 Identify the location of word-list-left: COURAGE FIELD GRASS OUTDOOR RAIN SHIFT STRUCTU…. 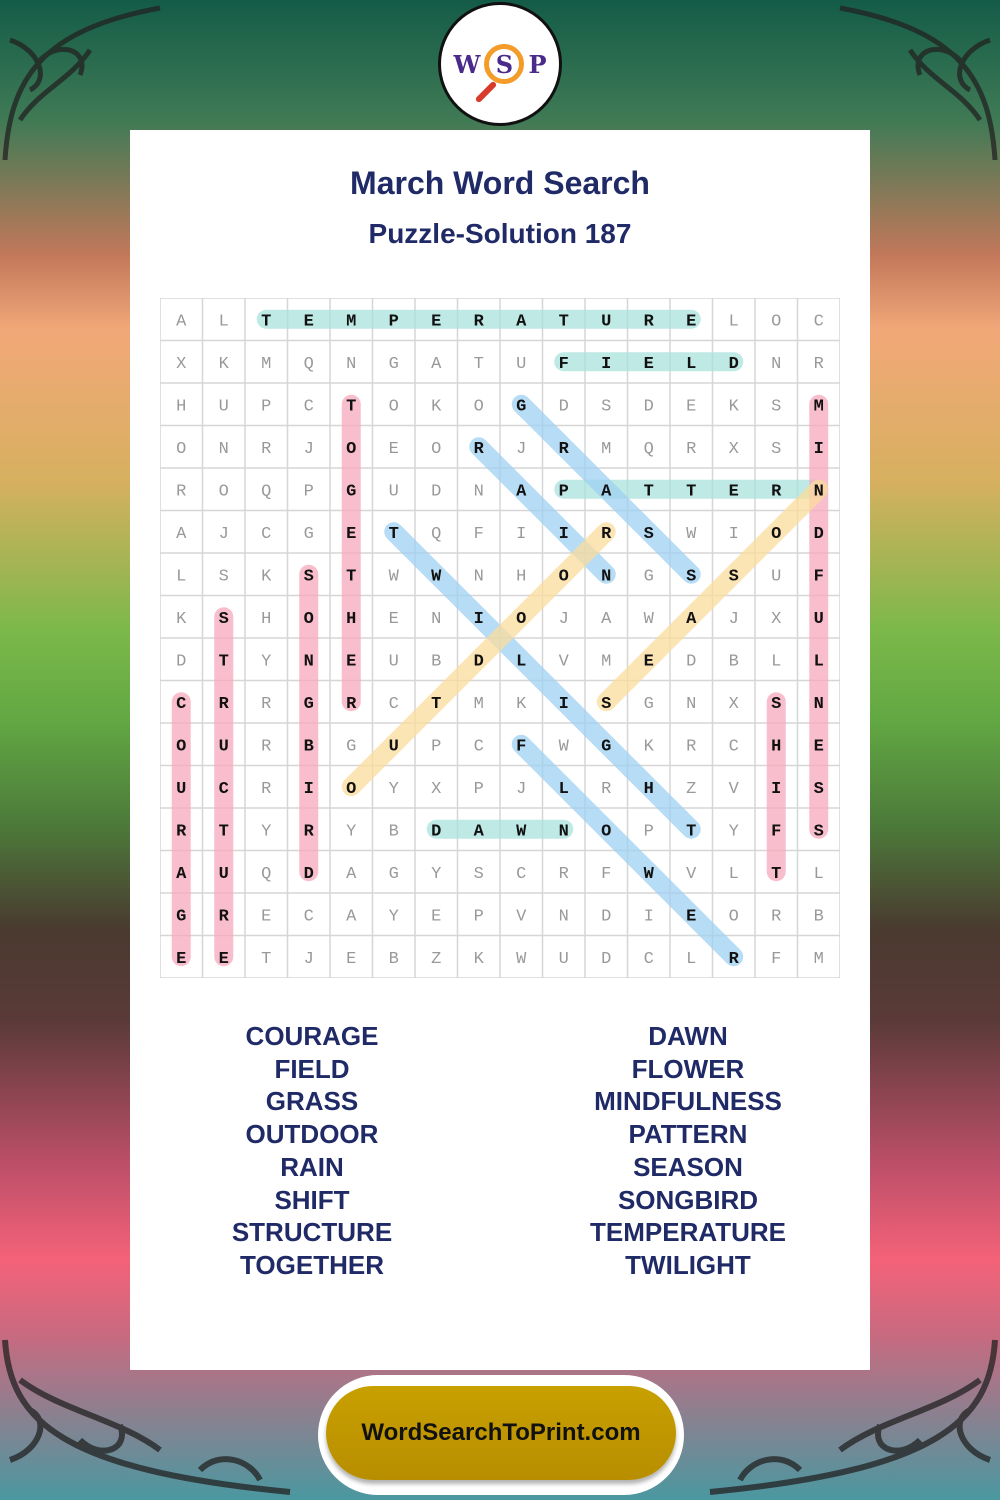
(312, 1151).